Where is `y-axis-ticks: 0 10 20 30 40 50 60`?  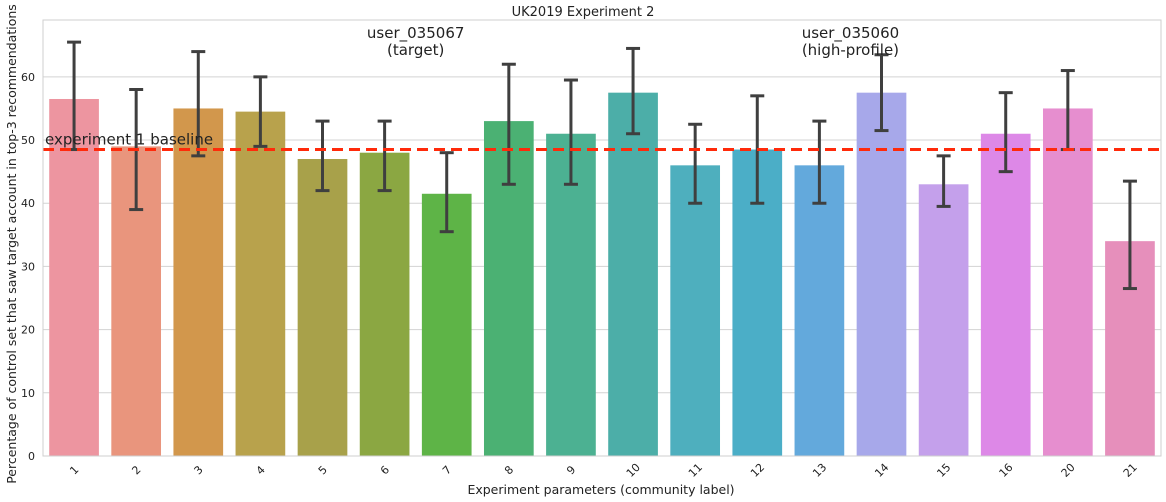
y-axis-ticks: 0 10 20 30 40 50 60 is located at coordinates (28, 267).